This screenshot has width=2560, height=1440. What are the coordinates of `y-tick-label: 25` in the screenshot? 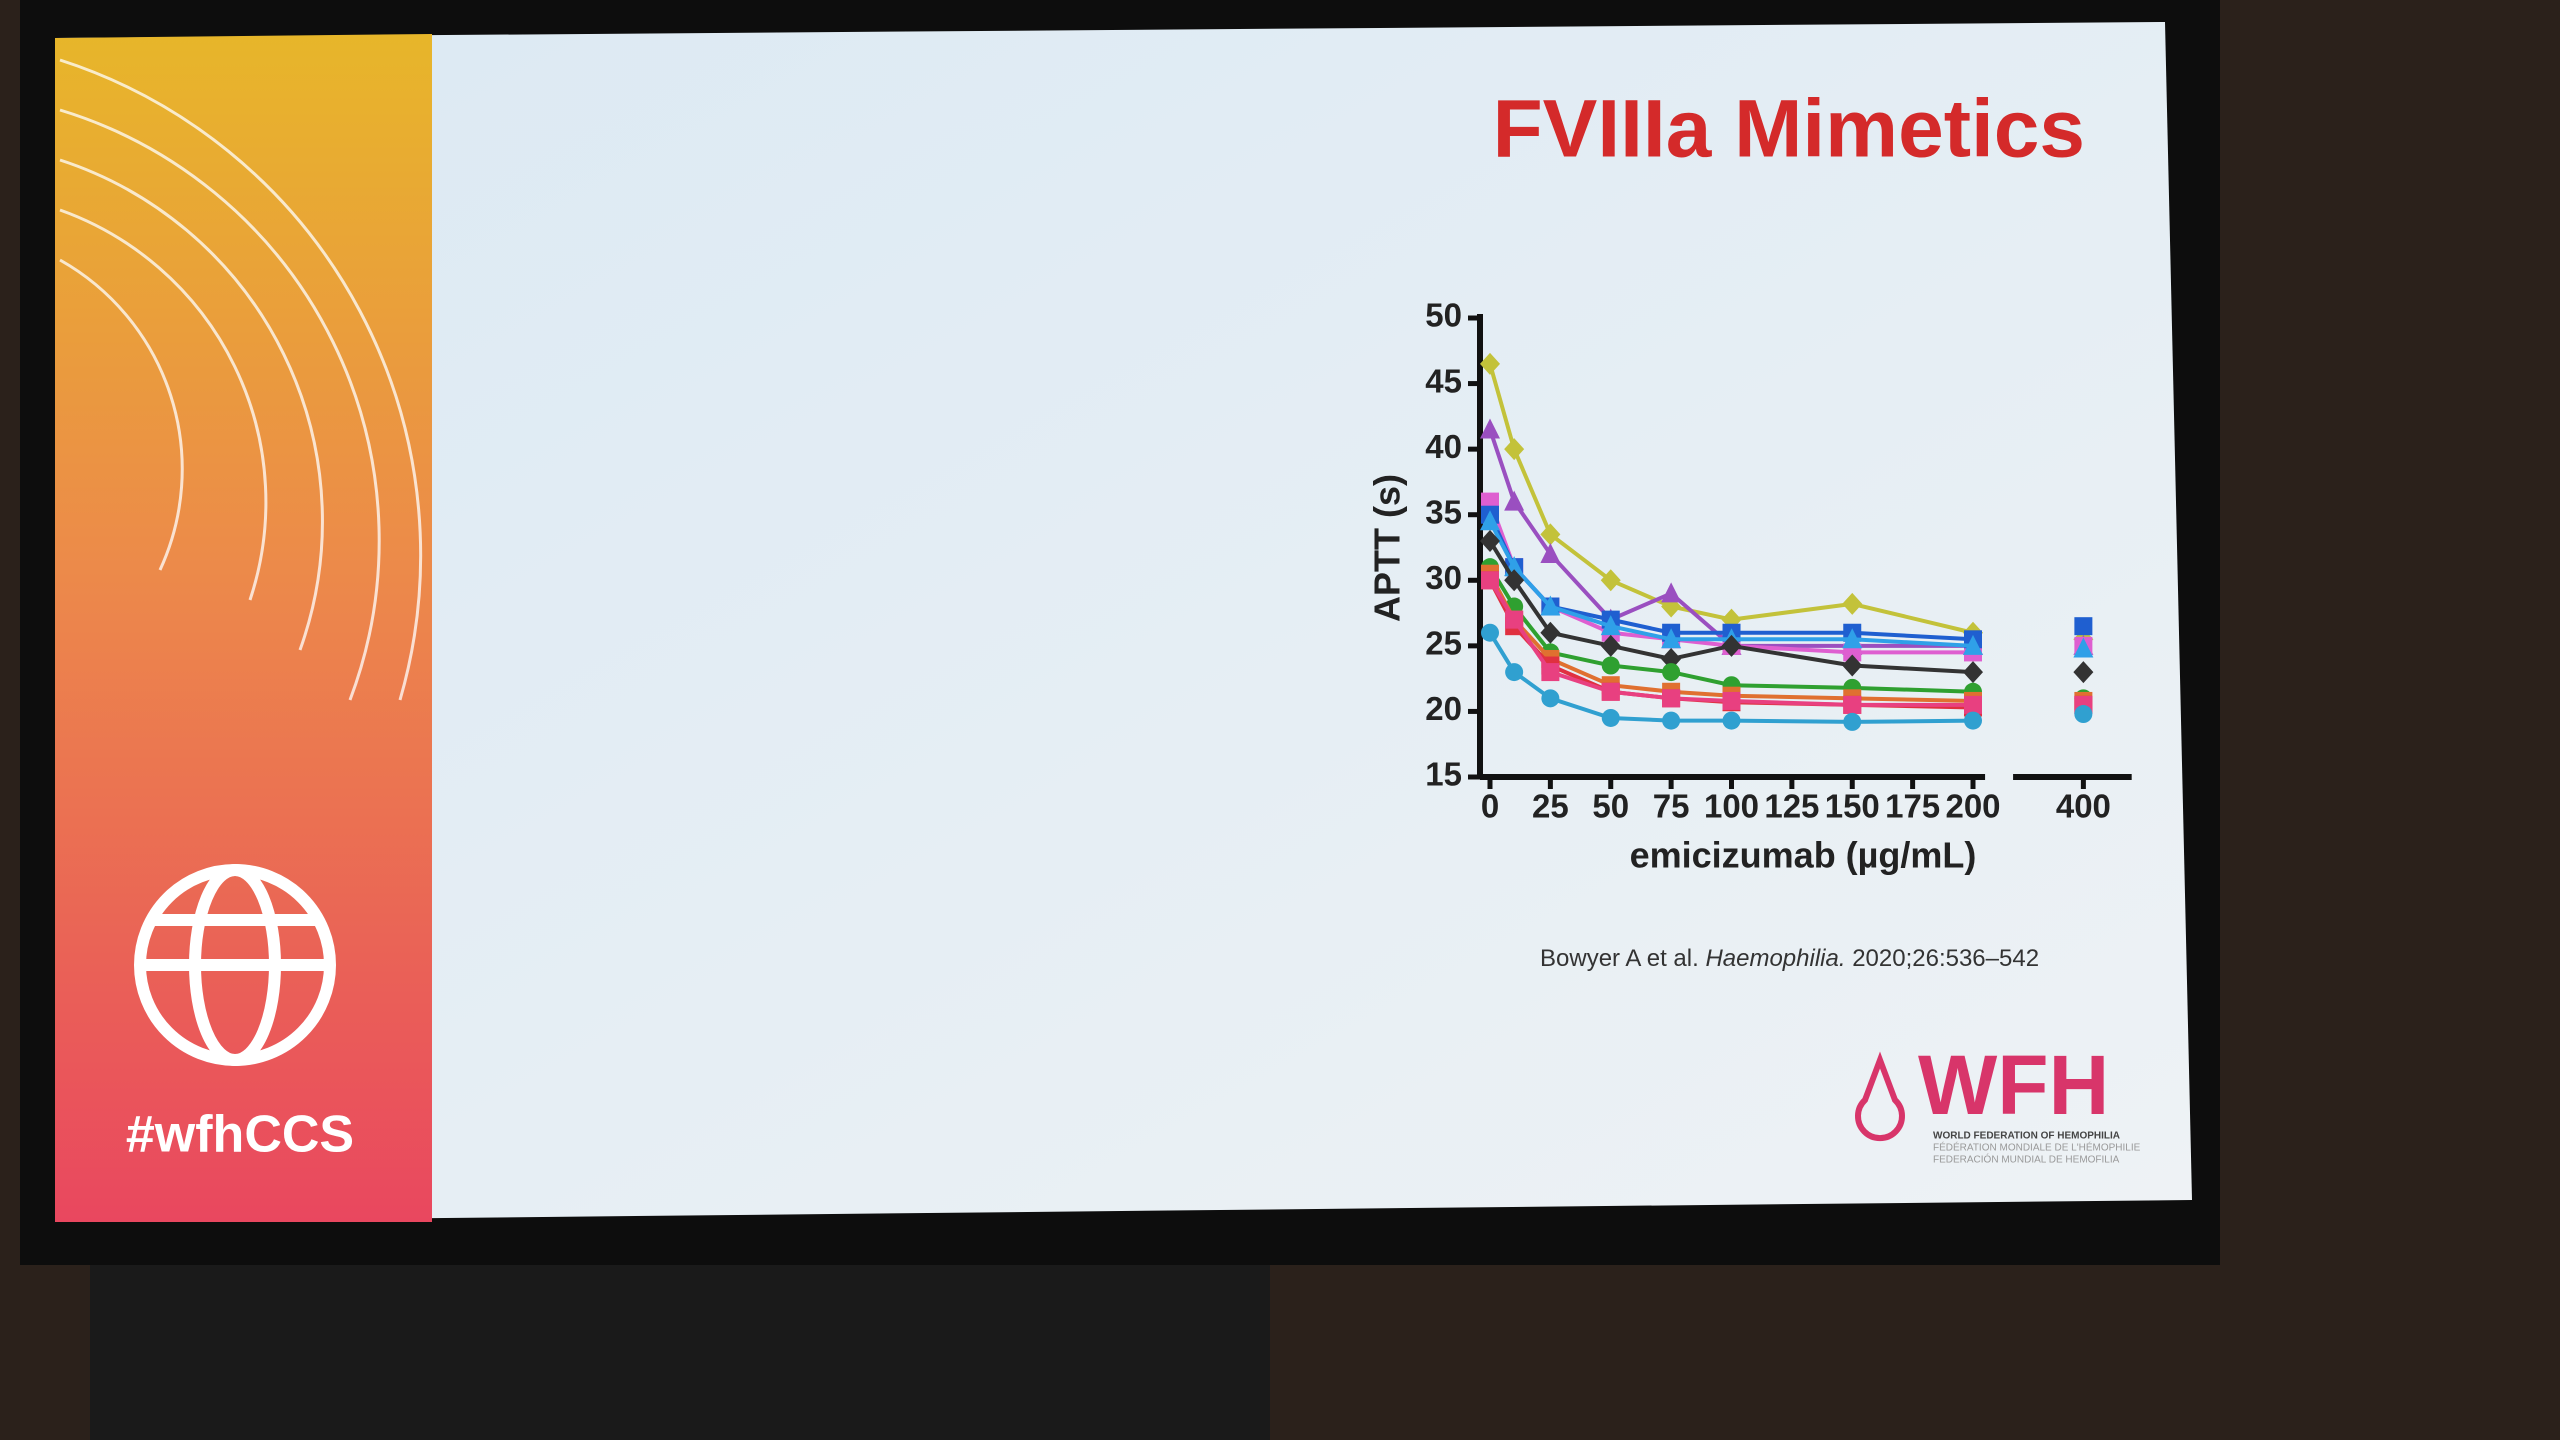 It's located at (1443, 643).